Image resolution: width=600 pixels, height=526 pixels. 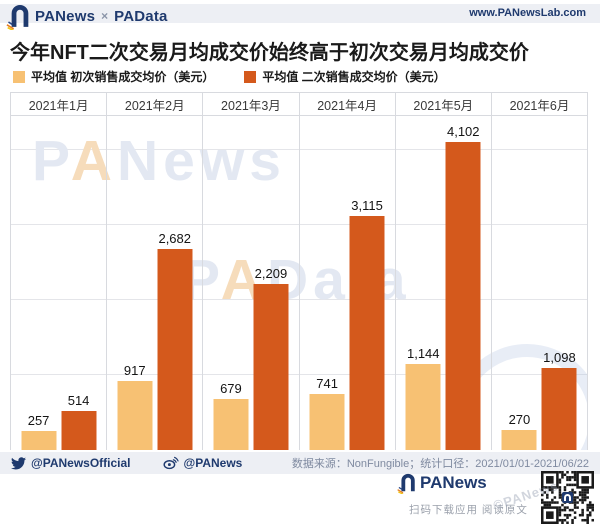 What do you see at coordinates (443, 104) in the screenshot?
I see `month-header: 2021年5月` at bounding box center [443, 104].